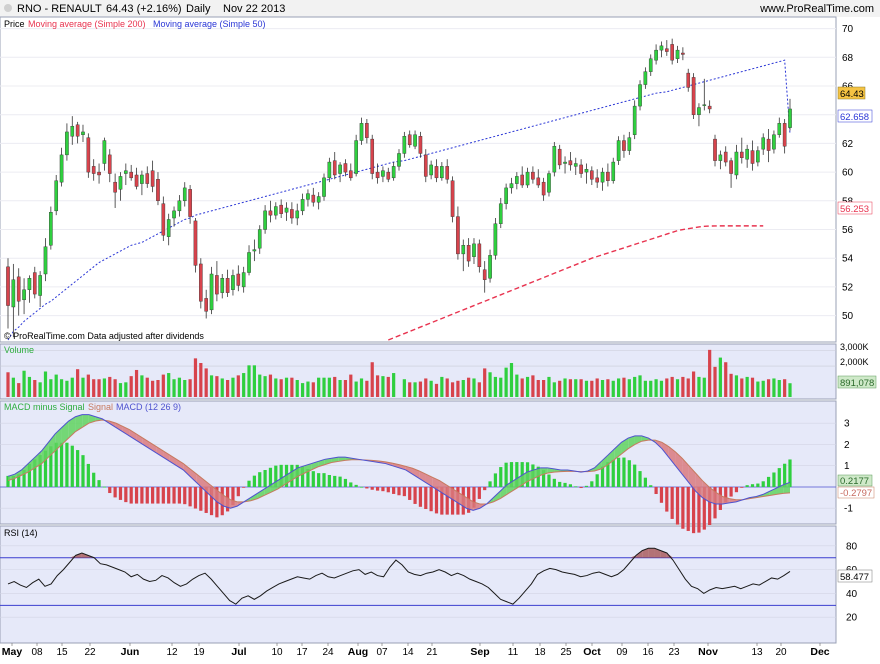 The image size is (880, 664). Describe the element at coordinates (8, 8) in the screenshot. I see `window-control-icon` at that location.